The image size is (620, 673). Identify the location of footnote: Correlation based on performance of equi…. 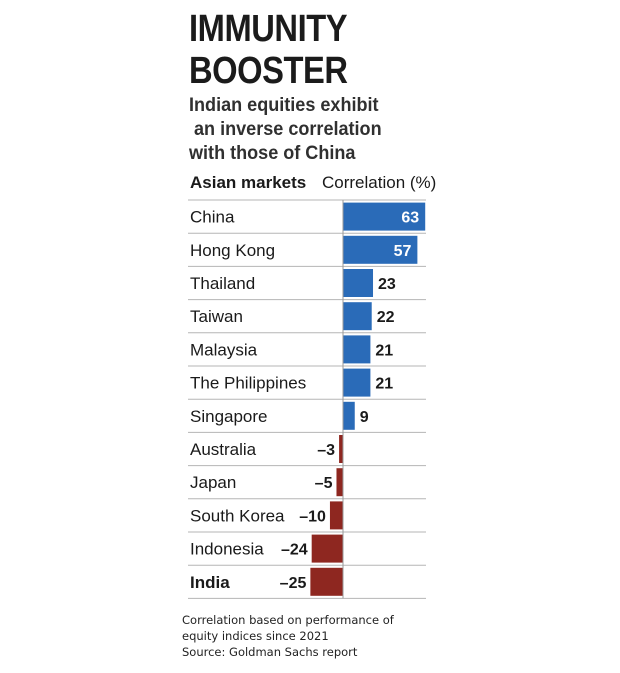
(288, 636).